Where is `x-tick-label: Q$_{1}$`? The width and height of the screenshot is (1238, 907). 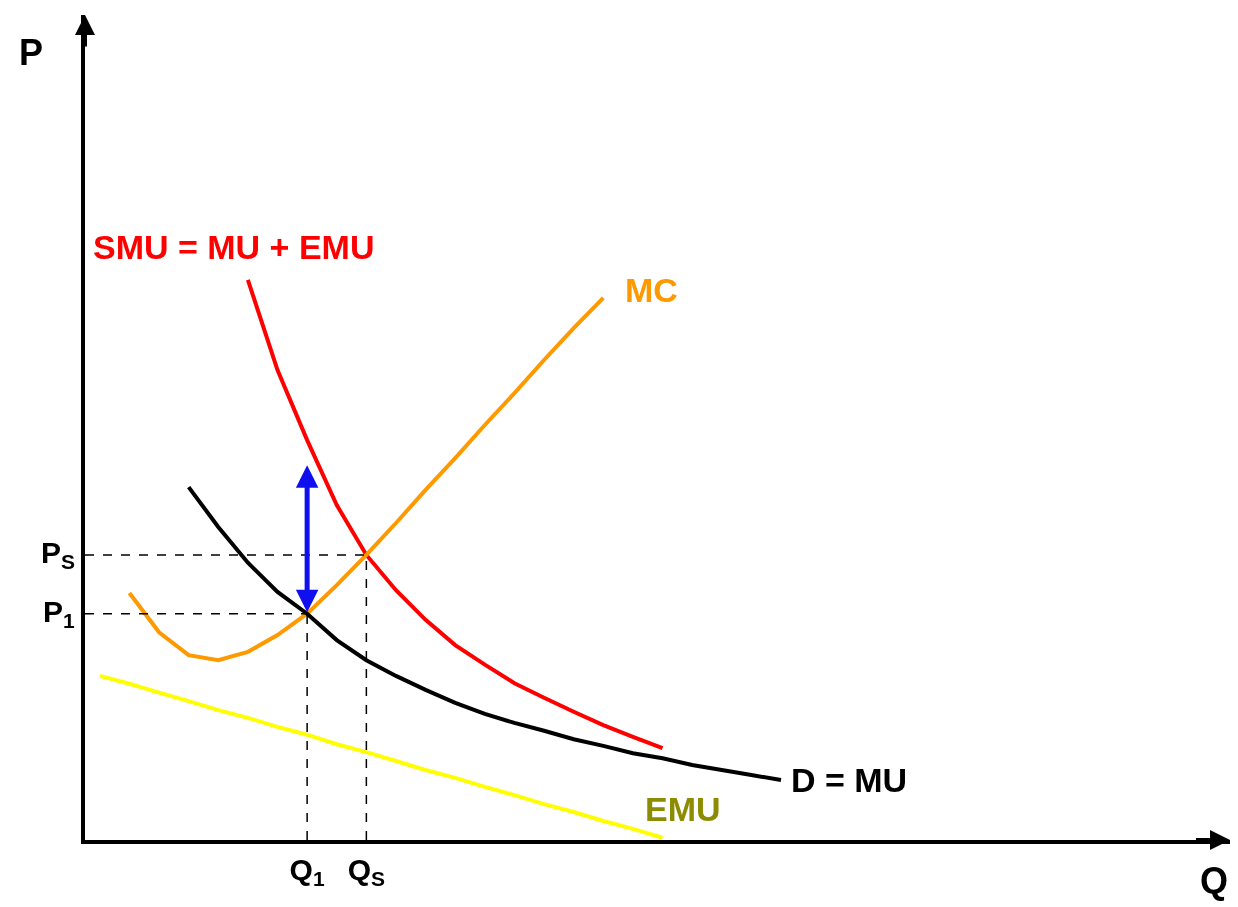
x-tick-label: Q$_{1}$ is located at coordinates (307, 872).